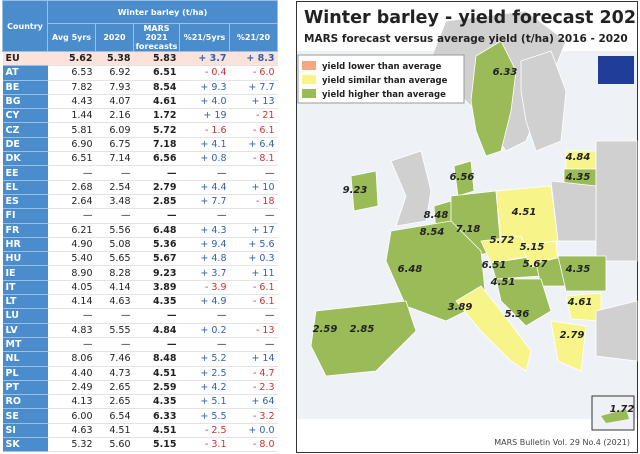 The height and width of the screenshot is (454, 640). I want to click on table-cell: + 3.7, so click(204, 273).